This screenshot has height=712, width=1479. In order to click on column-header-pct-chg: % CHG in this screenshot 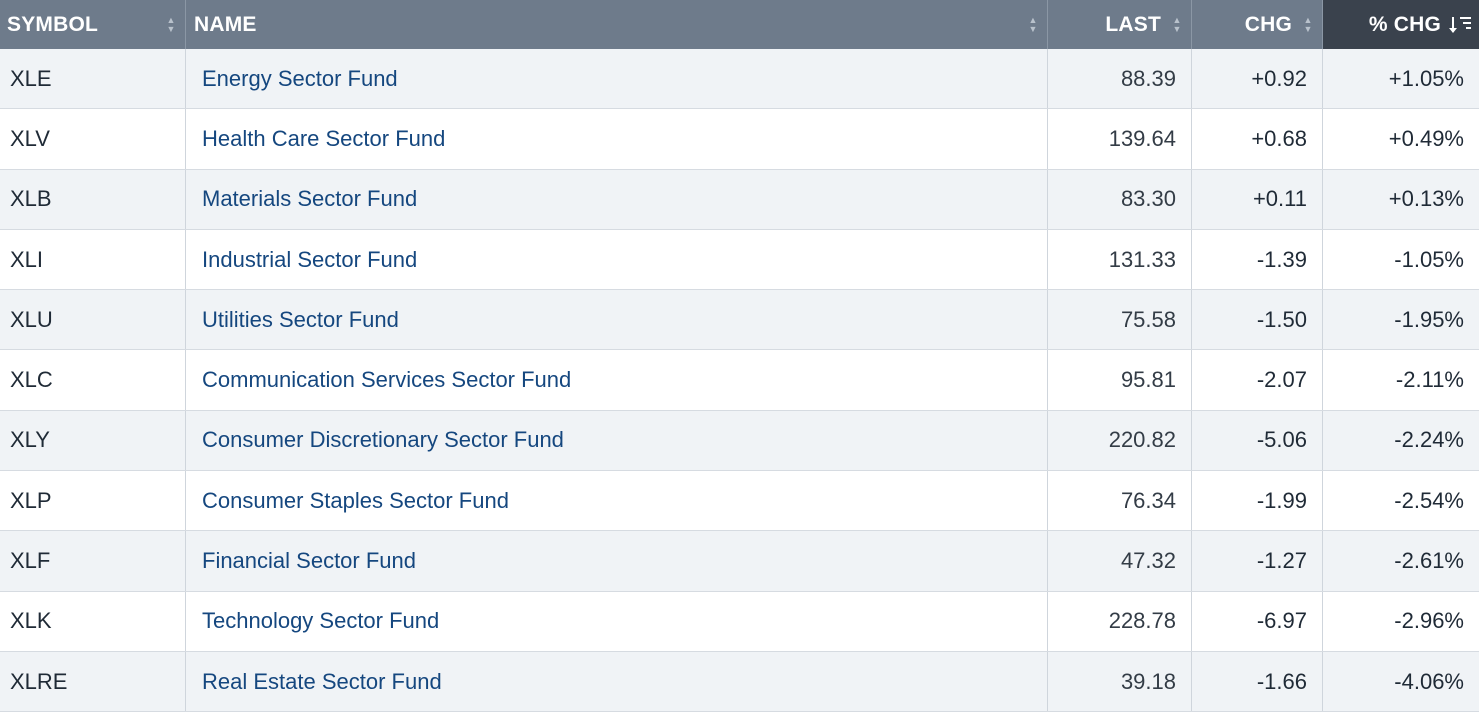, I will do `click(1401, 24)`.